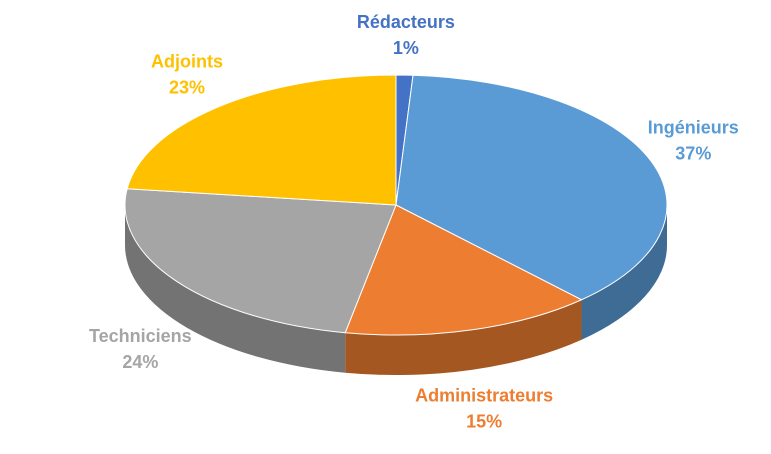 The width and height of the screenshot is (771, 454). I want to click on slice-value-label: 23%, so click(187, 88).